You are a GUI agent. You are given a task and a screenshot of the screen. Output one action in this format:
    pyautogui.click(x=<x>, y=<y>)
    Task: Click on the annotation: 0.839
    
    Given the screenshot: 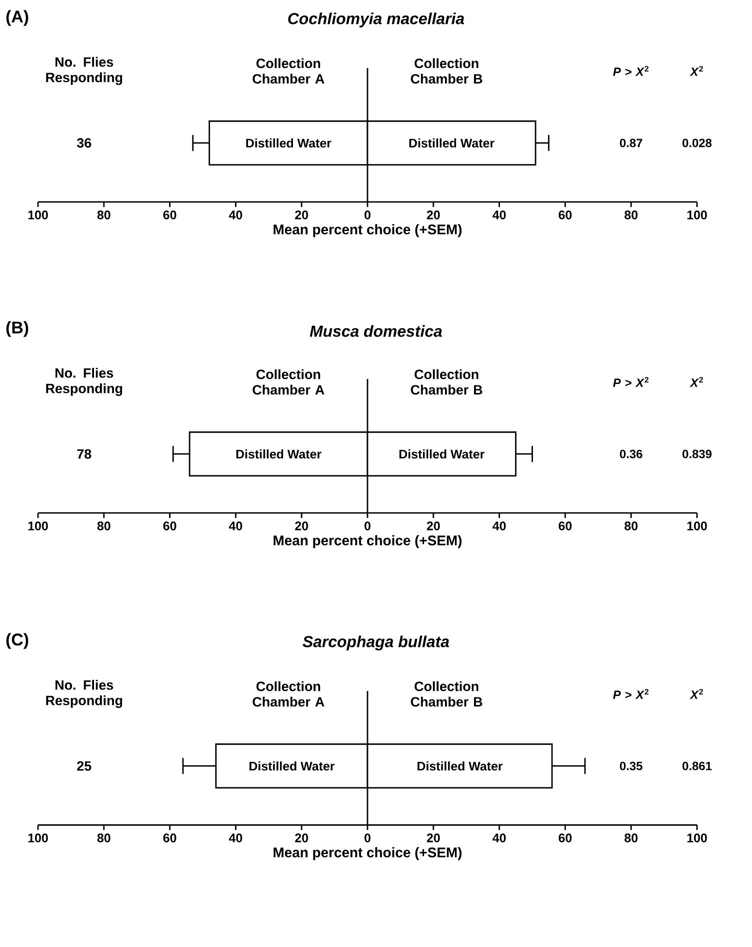 What is the action you would take?
    pyautogui.click(x=697, y=454)
    